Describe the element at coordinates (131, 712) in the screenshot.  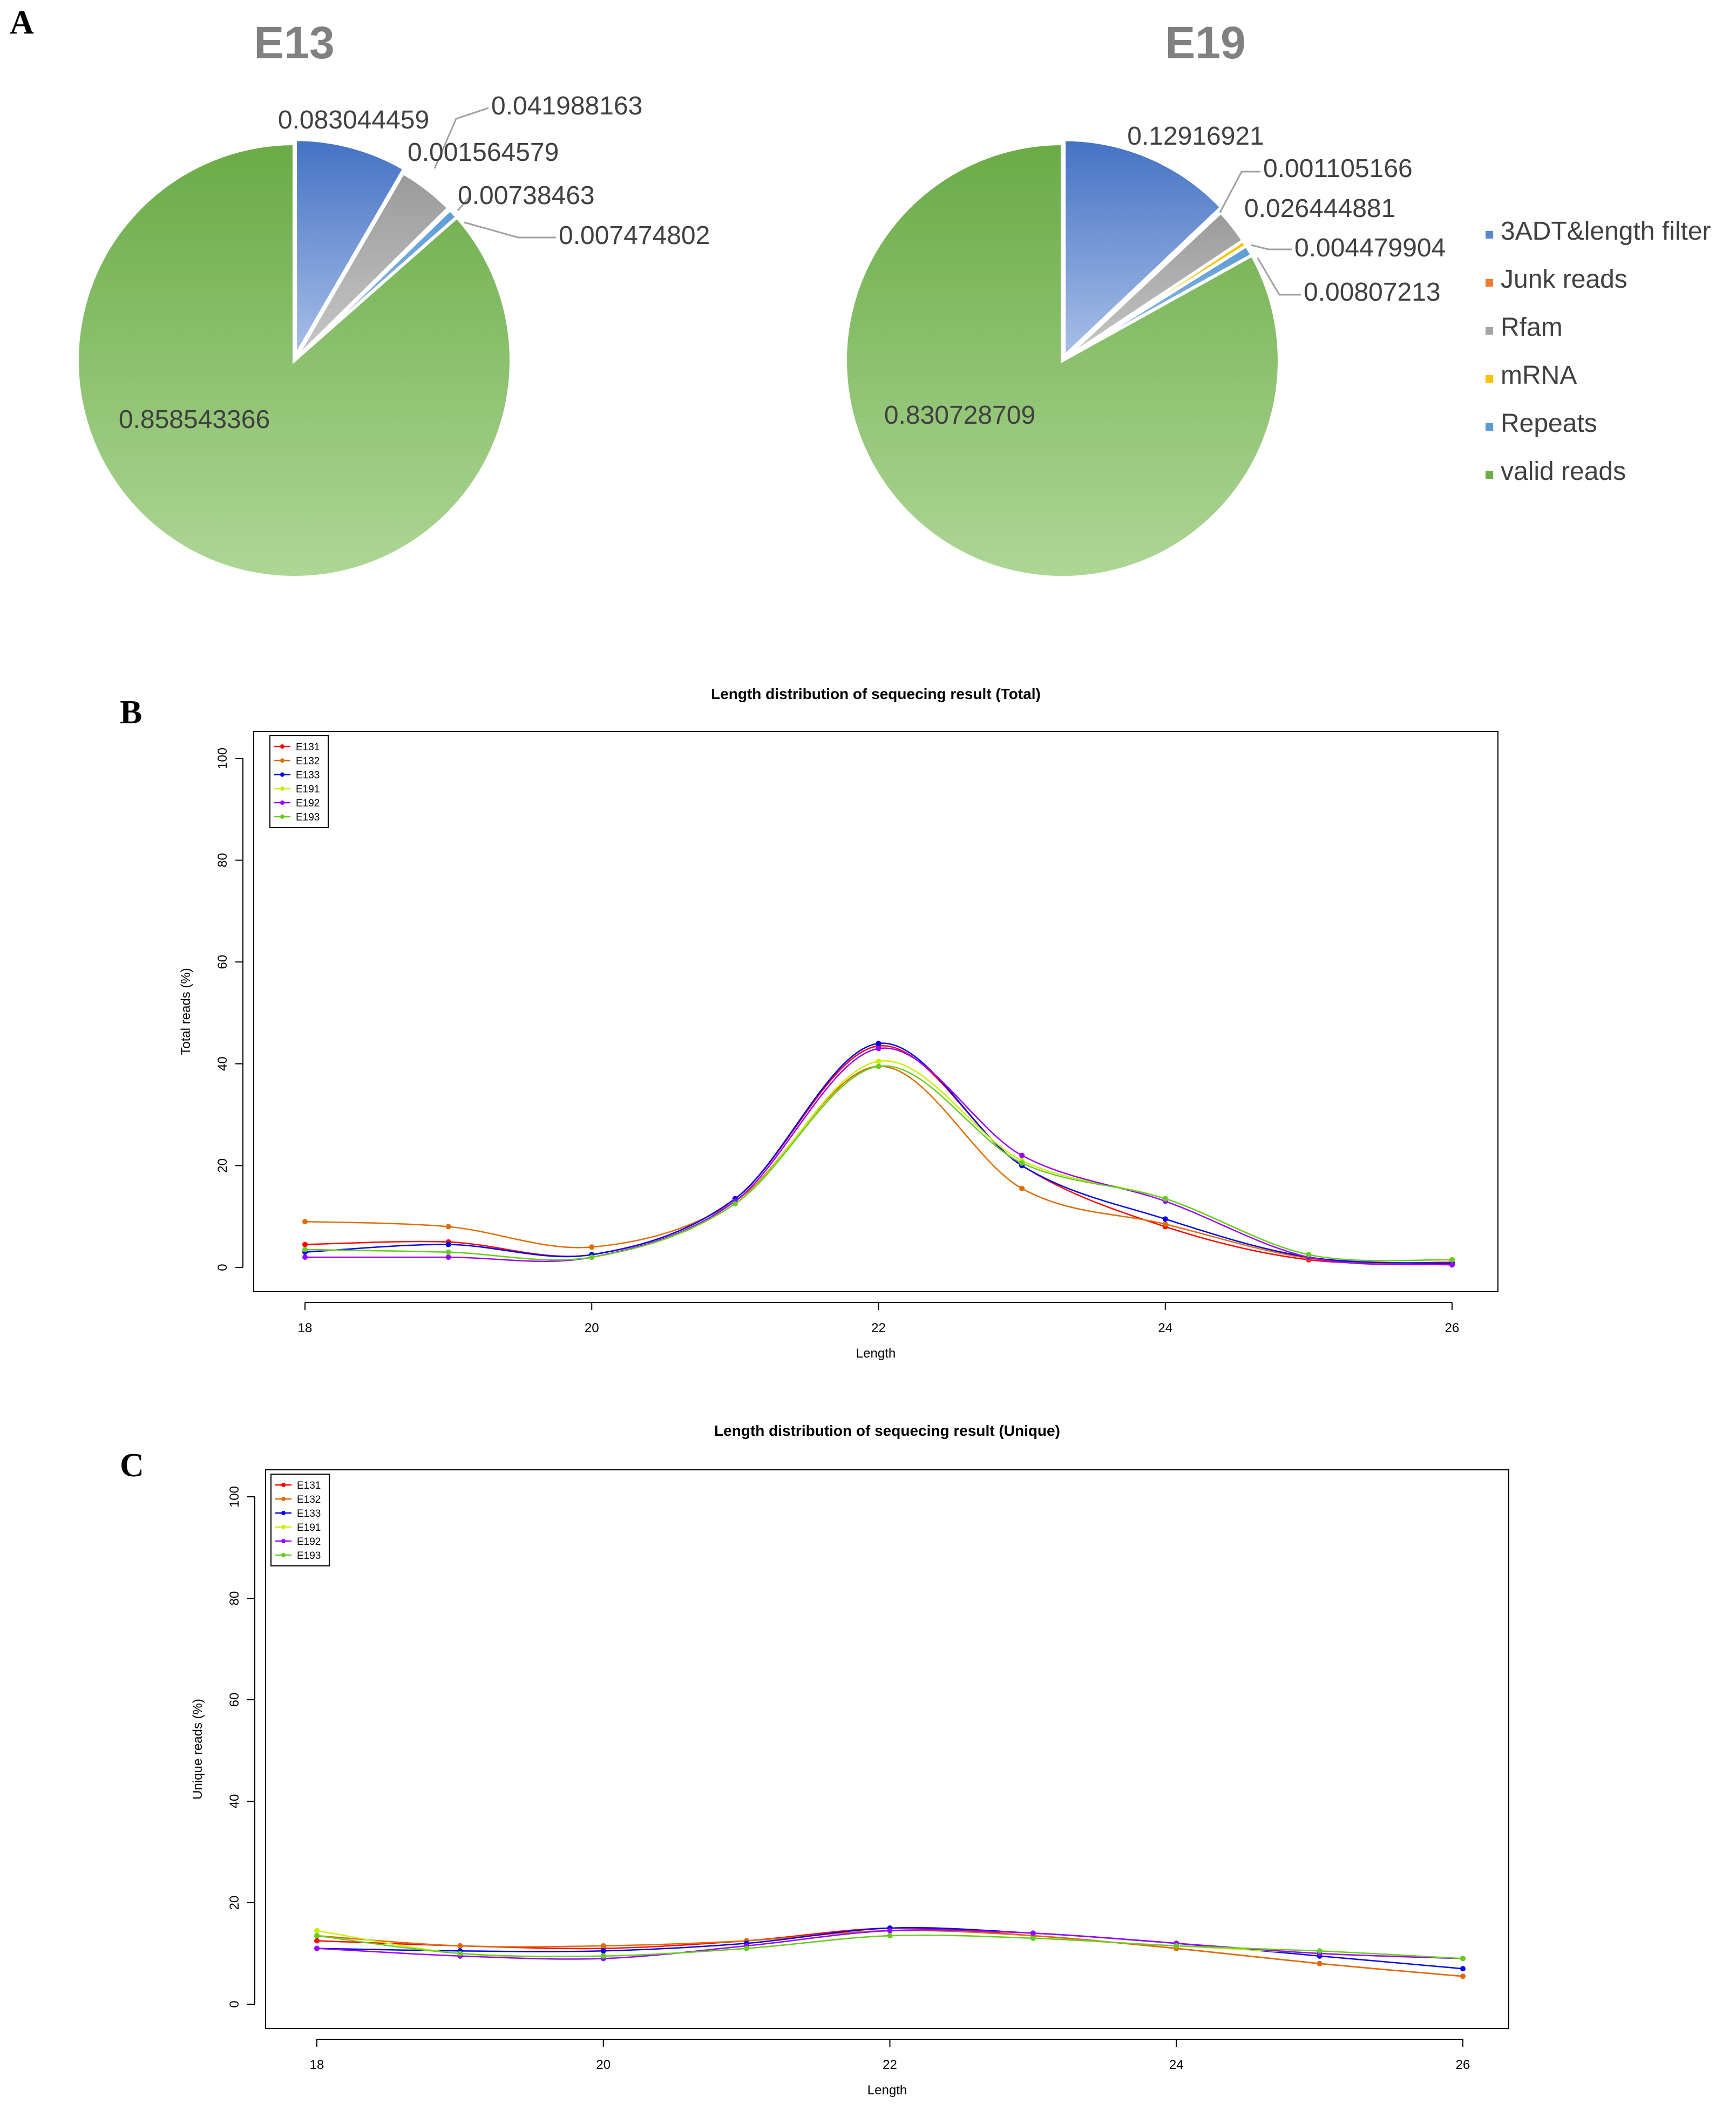
I see `panel-letter-b: B` at that location.